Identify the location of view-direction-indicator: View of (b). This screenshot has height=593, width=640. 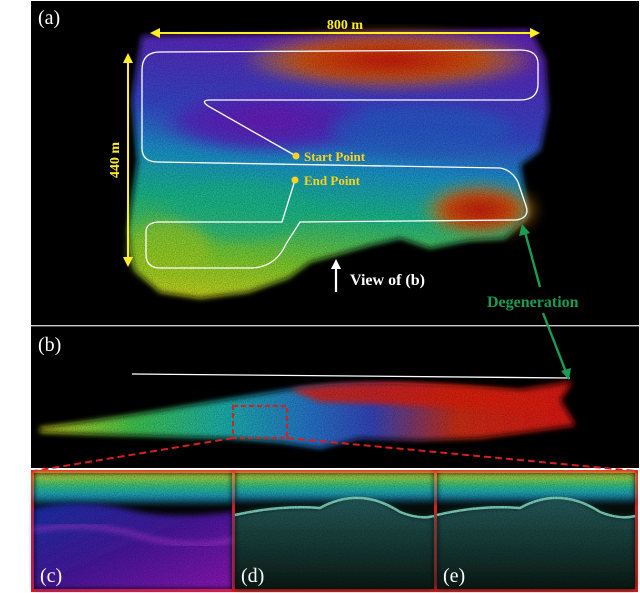
(378, 275).